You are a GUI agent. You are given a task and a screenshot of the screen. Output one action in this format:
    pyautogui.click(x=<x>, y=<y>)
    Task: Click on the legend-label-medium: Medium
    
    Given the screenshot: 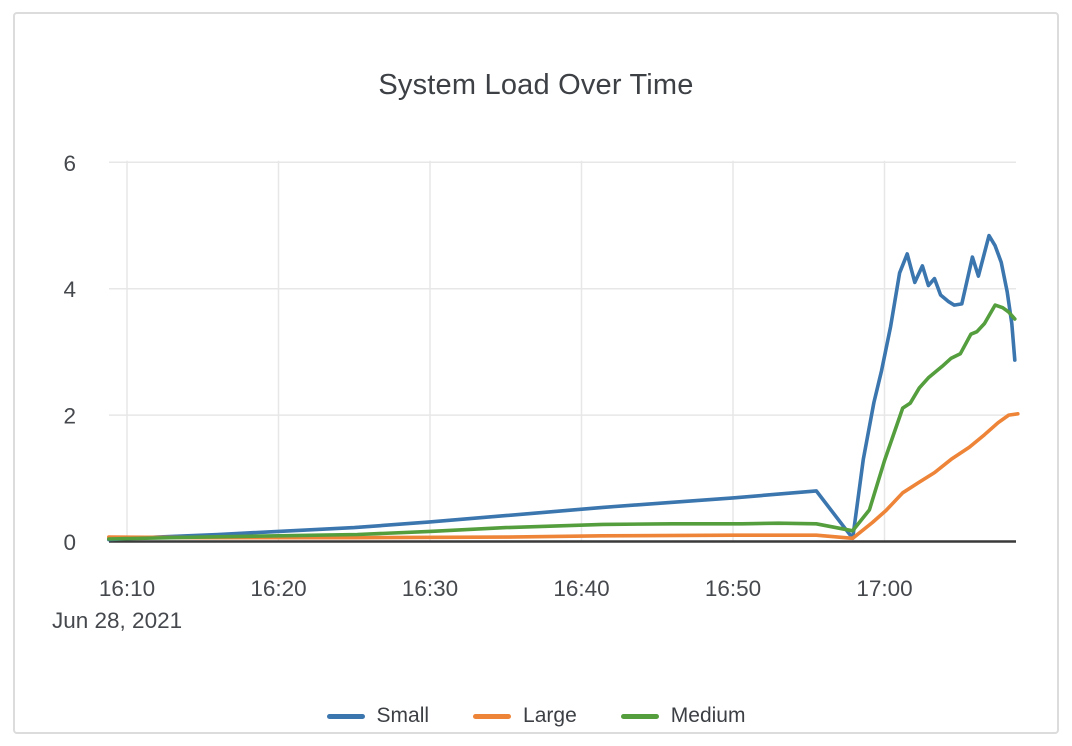 What is the action you would take?
    pyautogui.click(x=708, y=715)
    